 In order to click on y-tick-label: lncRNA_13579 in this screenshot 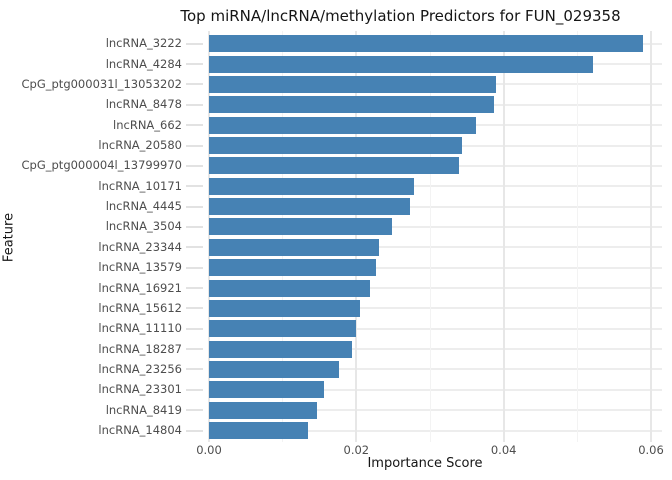, I will do `click(140, 267)`.